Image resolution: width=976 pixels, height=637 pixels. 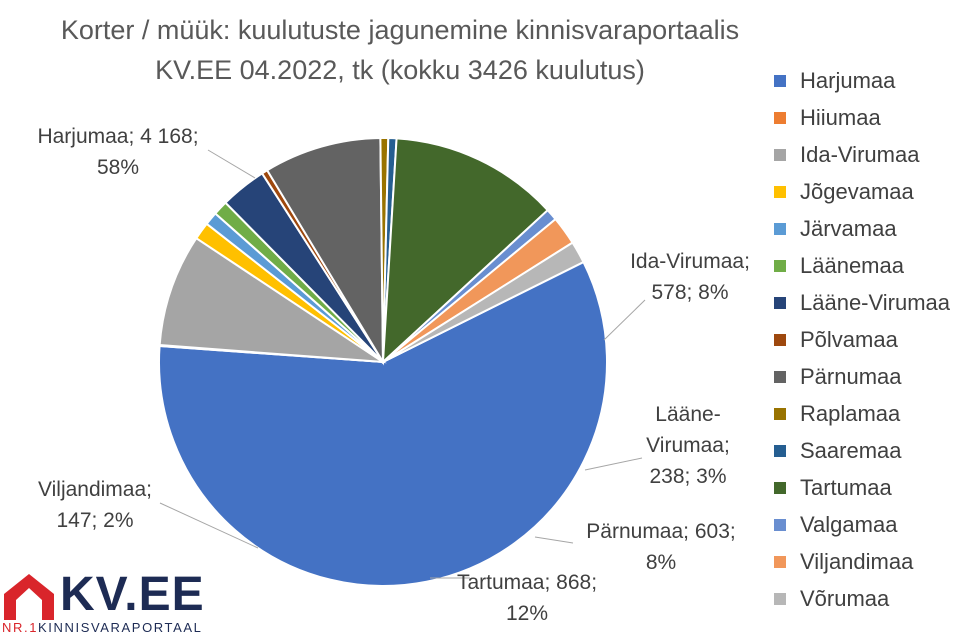 I want to click on legend-label: Lääne-Virumaa, so click(x=875, y=302).